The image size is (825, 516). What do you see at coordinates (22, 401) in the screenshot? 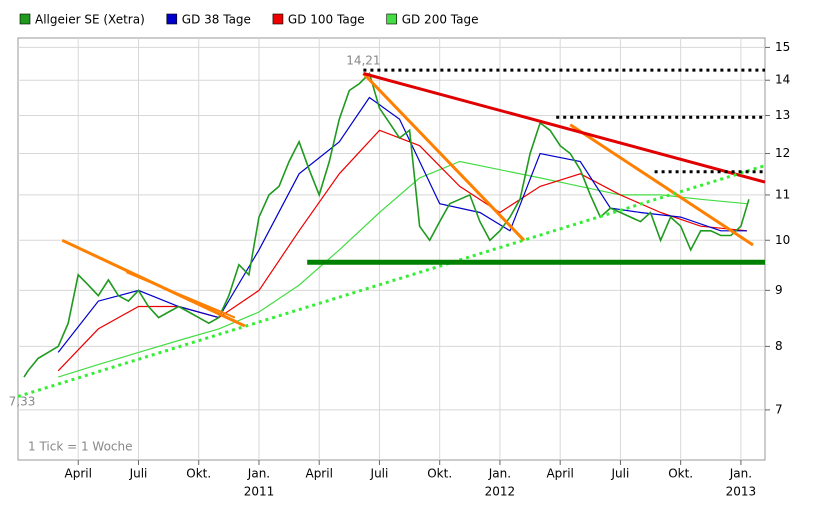
I see `annotation: 7,33` at bounding box center [22, 401].